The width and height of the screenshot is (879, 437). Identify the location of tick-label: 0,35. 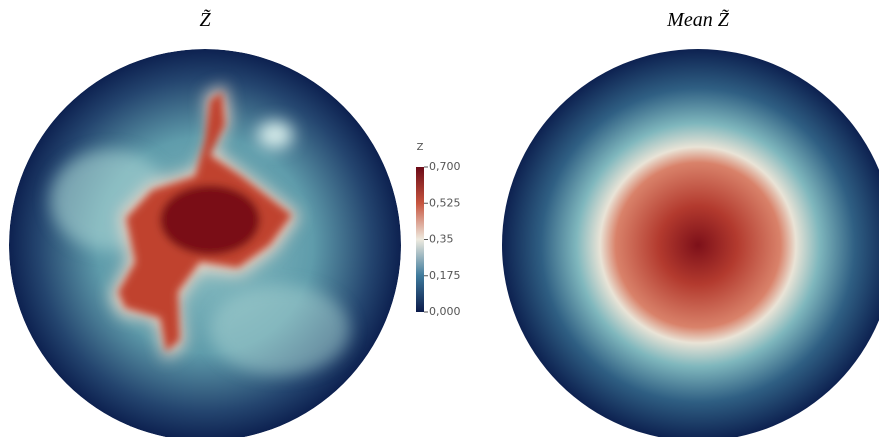
(441, 239).